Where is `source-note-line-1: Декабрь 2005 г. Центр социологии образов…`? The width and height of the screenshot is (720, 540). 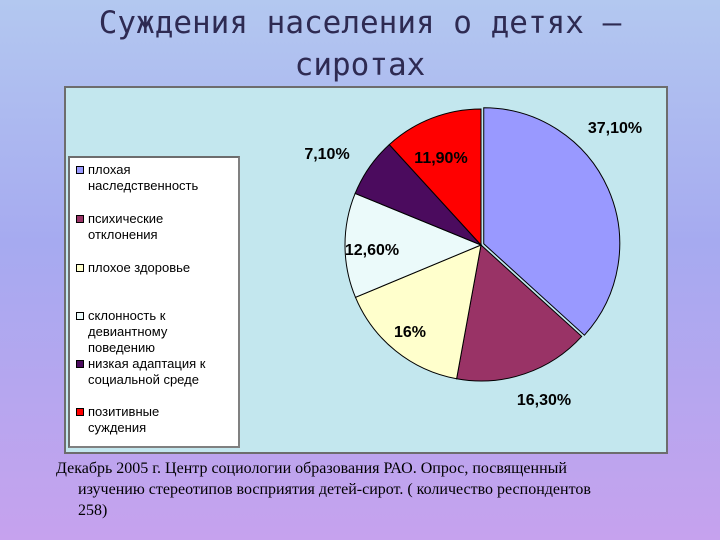
source-note-line-1: Декабрь 2005 г. Центр социологии образов… is located at coordinates (311, 468).